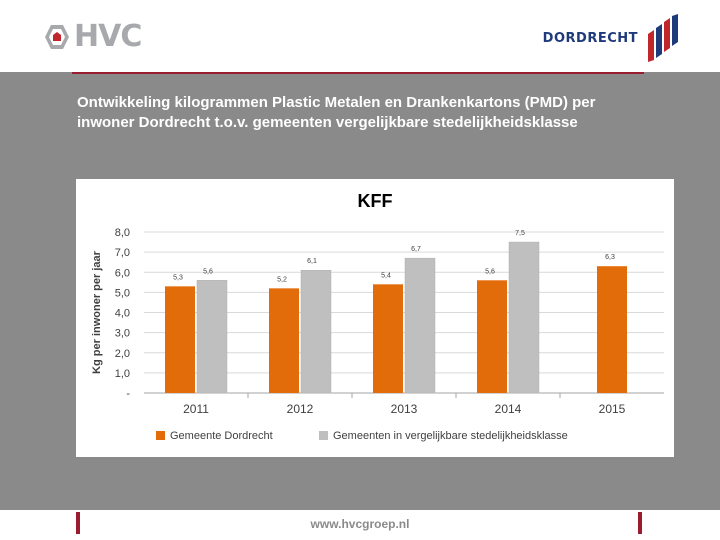 The image size is (720, 540). What do you see at coordinates (640, 523) in the screenshot?
I see `footer-right-mark` at bounding box center [640, 523].